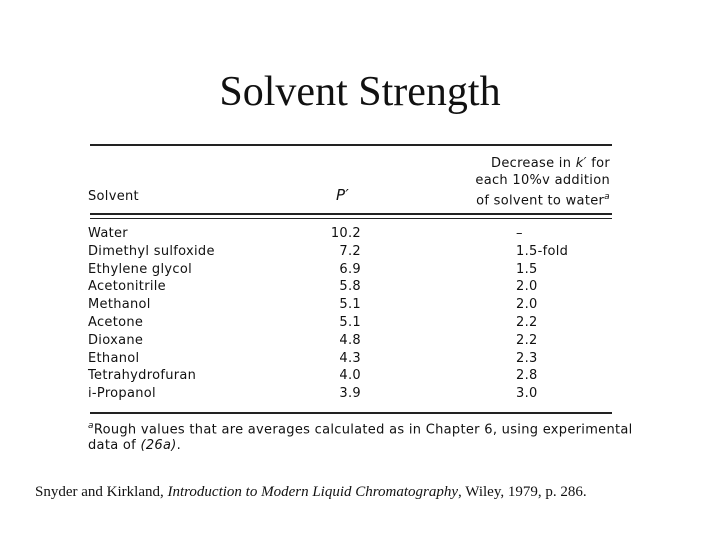 This screenshot has width=720, height=540. What do you see at coordinates (114, 358) in the screenshot?
I see `solvent-name: Ethanol` at bounding box center [114, 358].